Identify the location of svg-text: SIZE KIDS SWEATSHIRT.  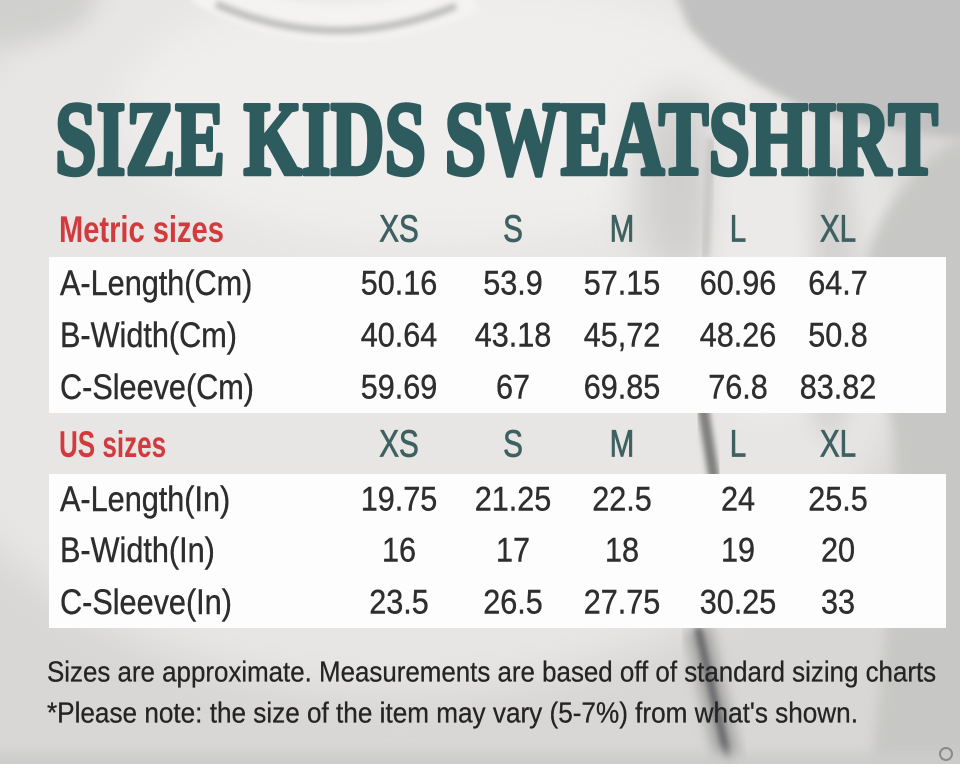
(496, 138).